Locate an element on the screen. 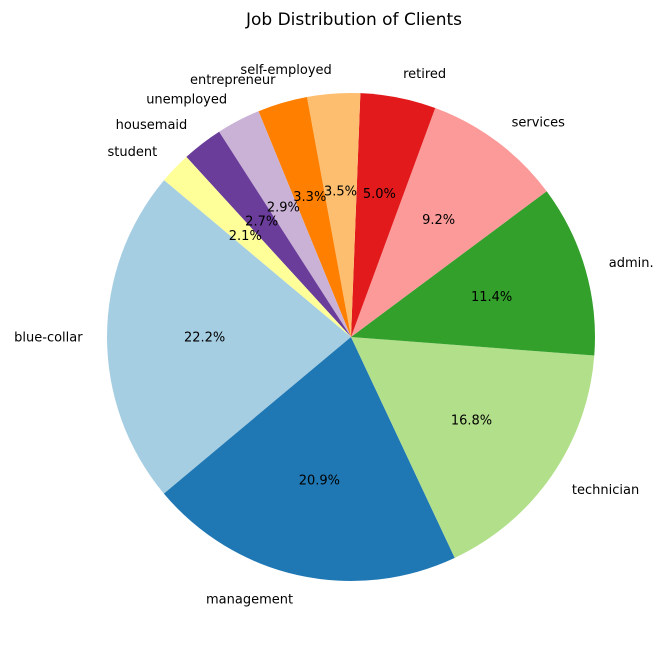 The height and width of the screenshot is (659, 672). pie-slice-entrepreneur is located at coordinates (304, 217).